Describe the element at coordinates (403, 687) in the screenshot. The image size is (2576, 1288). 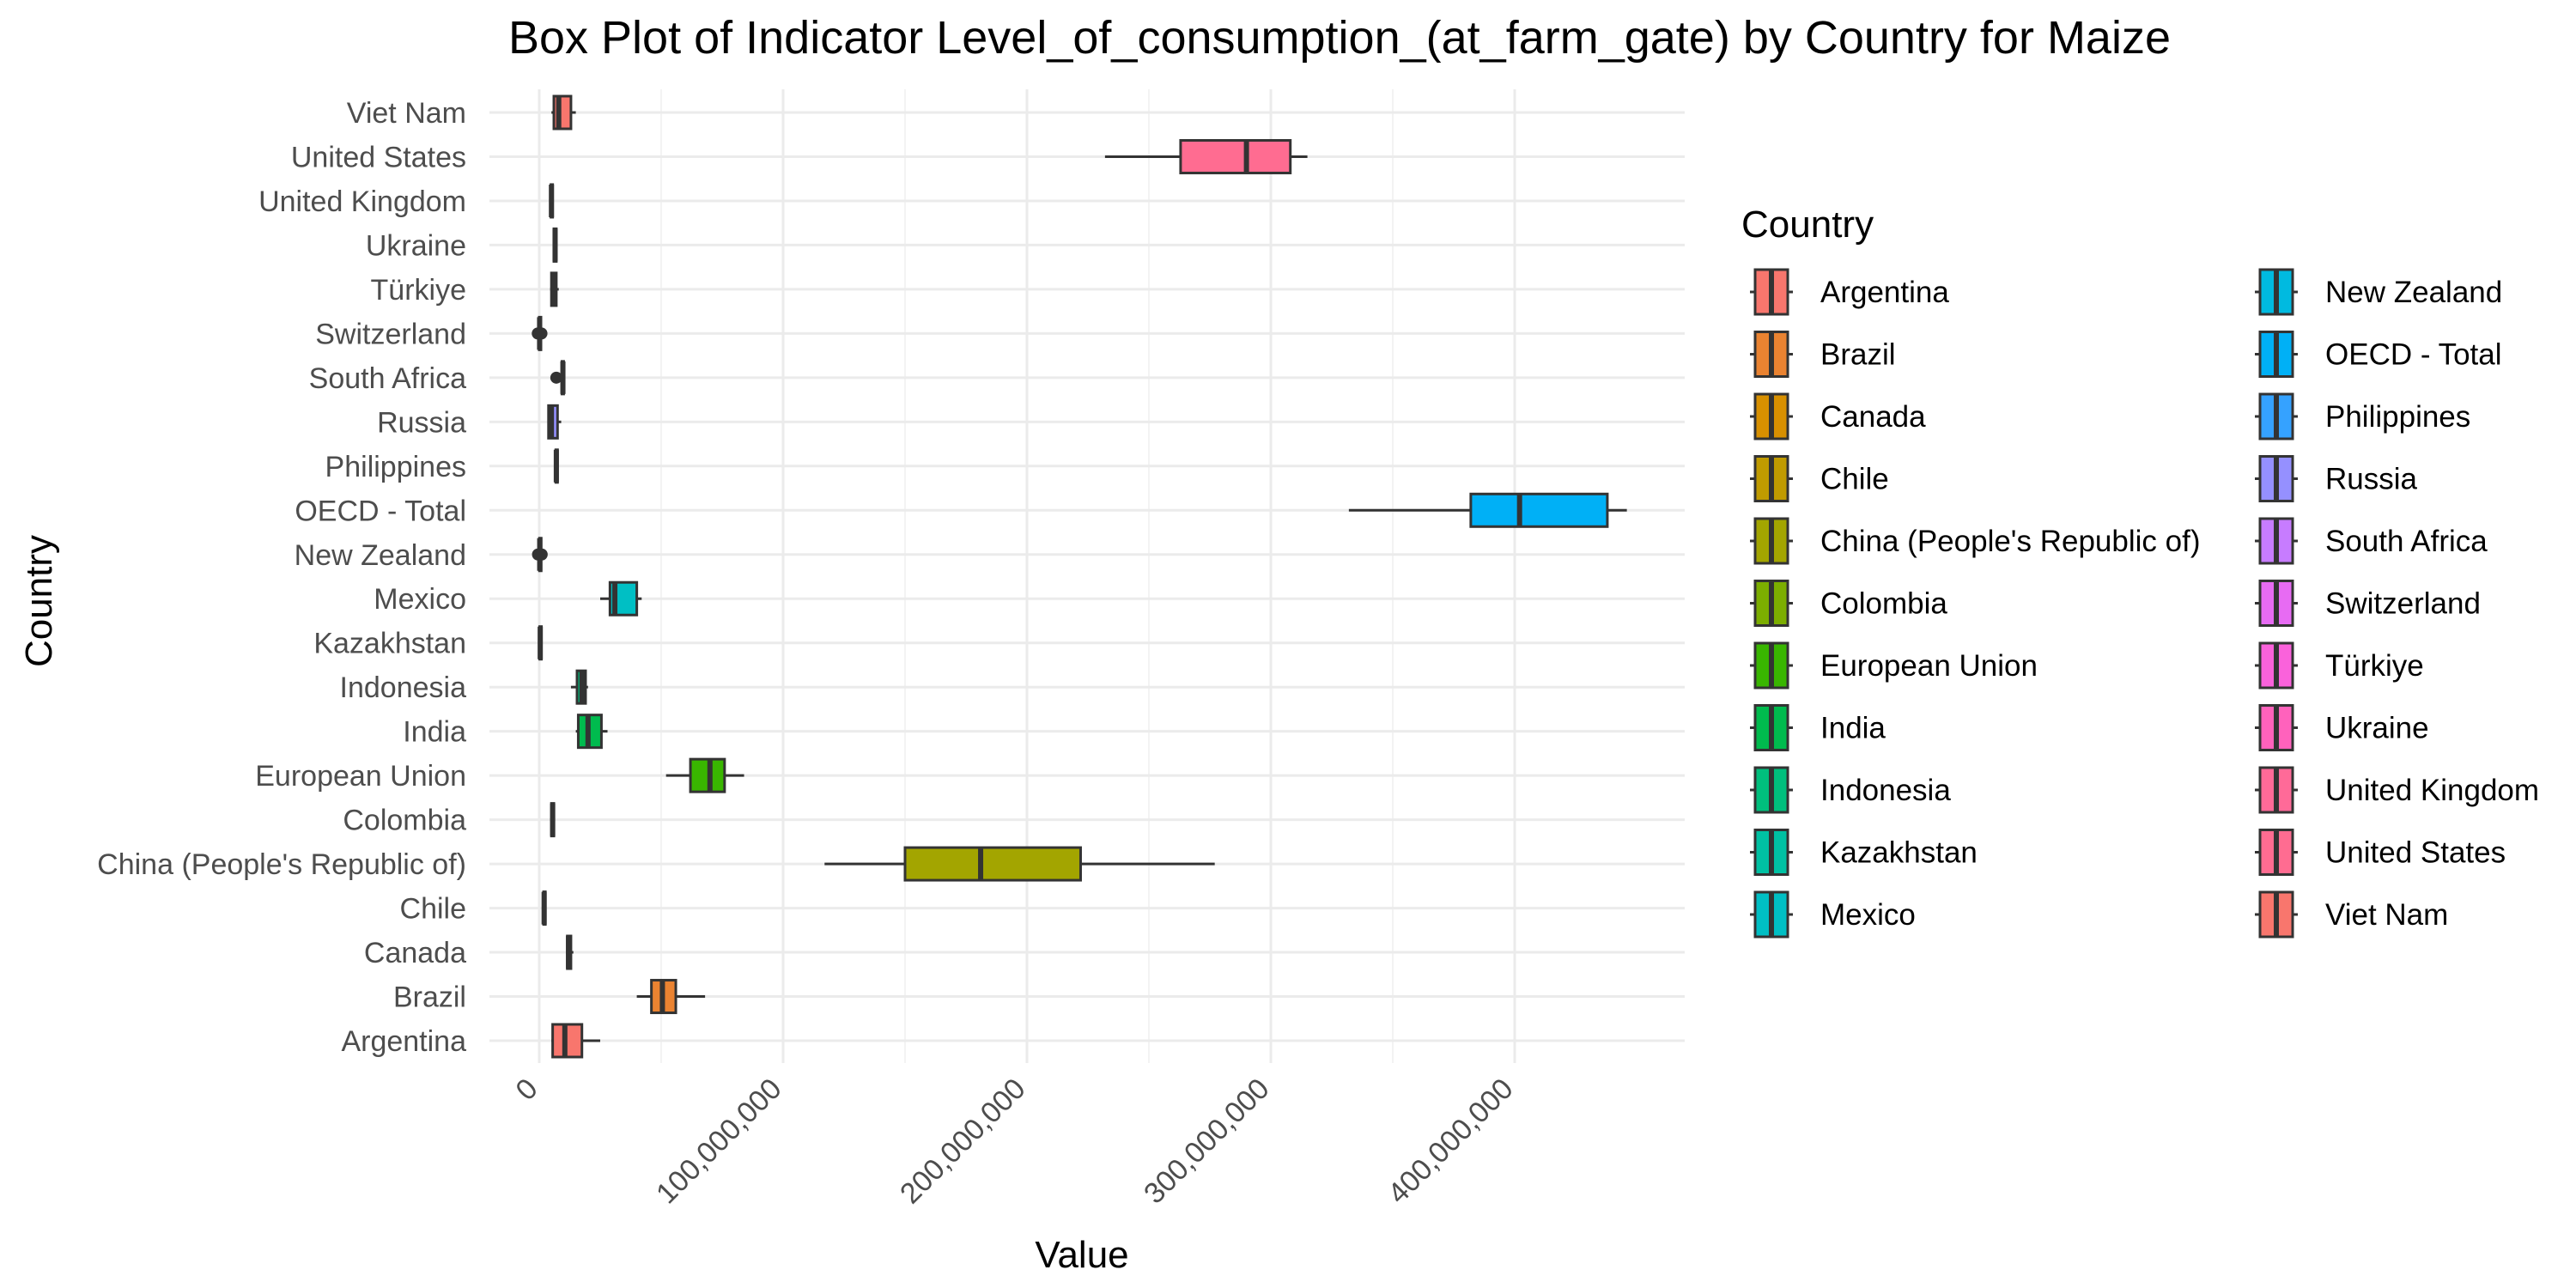
I see `y-tick-label: Indonesia` at that location.